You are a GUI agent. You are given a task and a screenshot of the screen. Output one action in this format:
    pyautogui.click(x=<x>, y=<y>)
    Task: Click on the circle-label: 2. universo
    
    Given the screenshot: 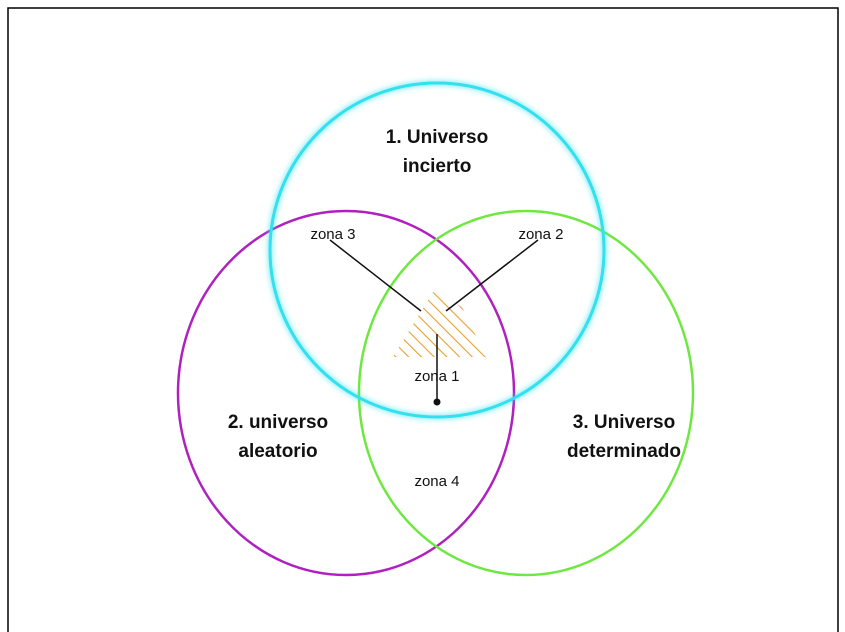 What is the action you would take?
    pyautogui.click(x=278, y=422)
    